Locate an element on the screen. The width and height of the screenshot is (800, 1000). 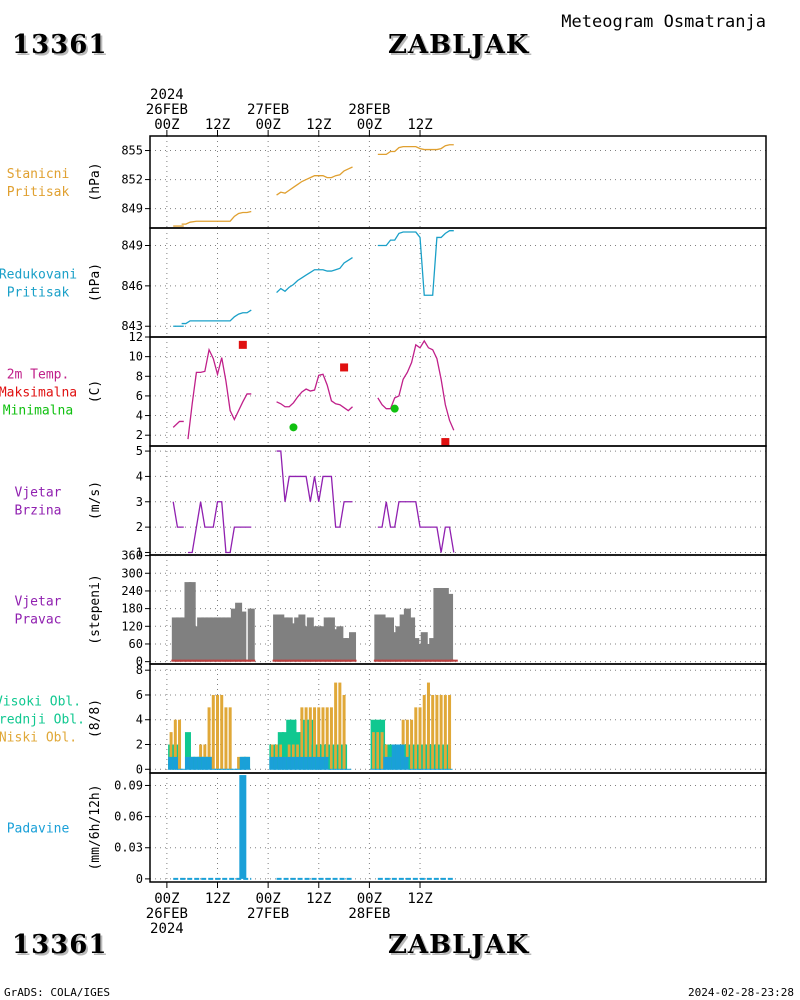
panel-reduced-pressure: 843 846 849 (hPa) Redukovani Pritisak is located at coordinates (383, 282).